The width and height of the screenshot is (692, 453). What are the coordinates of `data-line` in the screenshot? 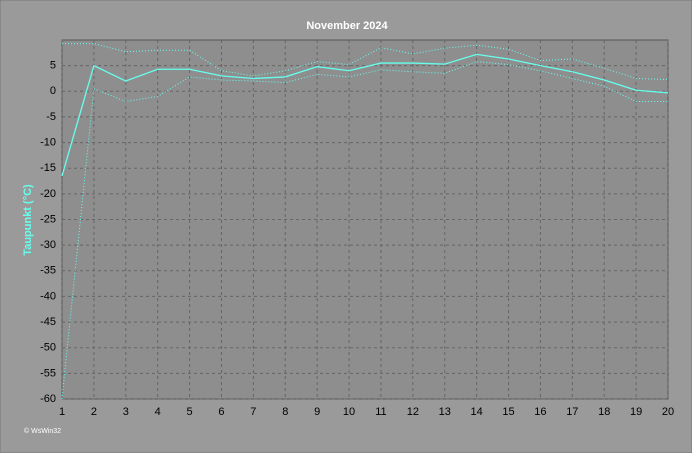 It's located at (365, 61).